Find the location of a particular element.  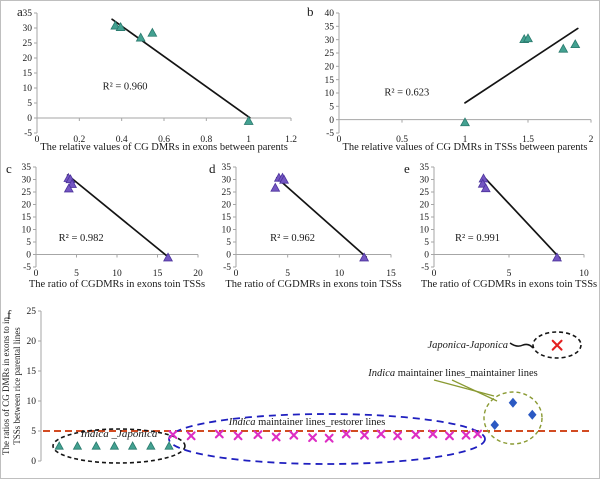

panel-letter-e: e is located at coordinates (407, 168).